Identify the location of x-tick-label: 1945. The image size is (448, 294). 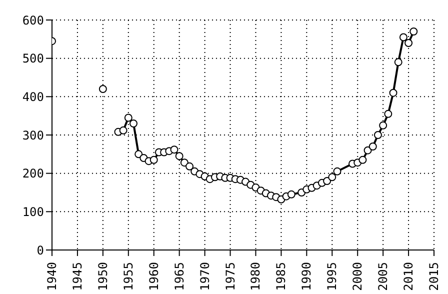
(77, 276).